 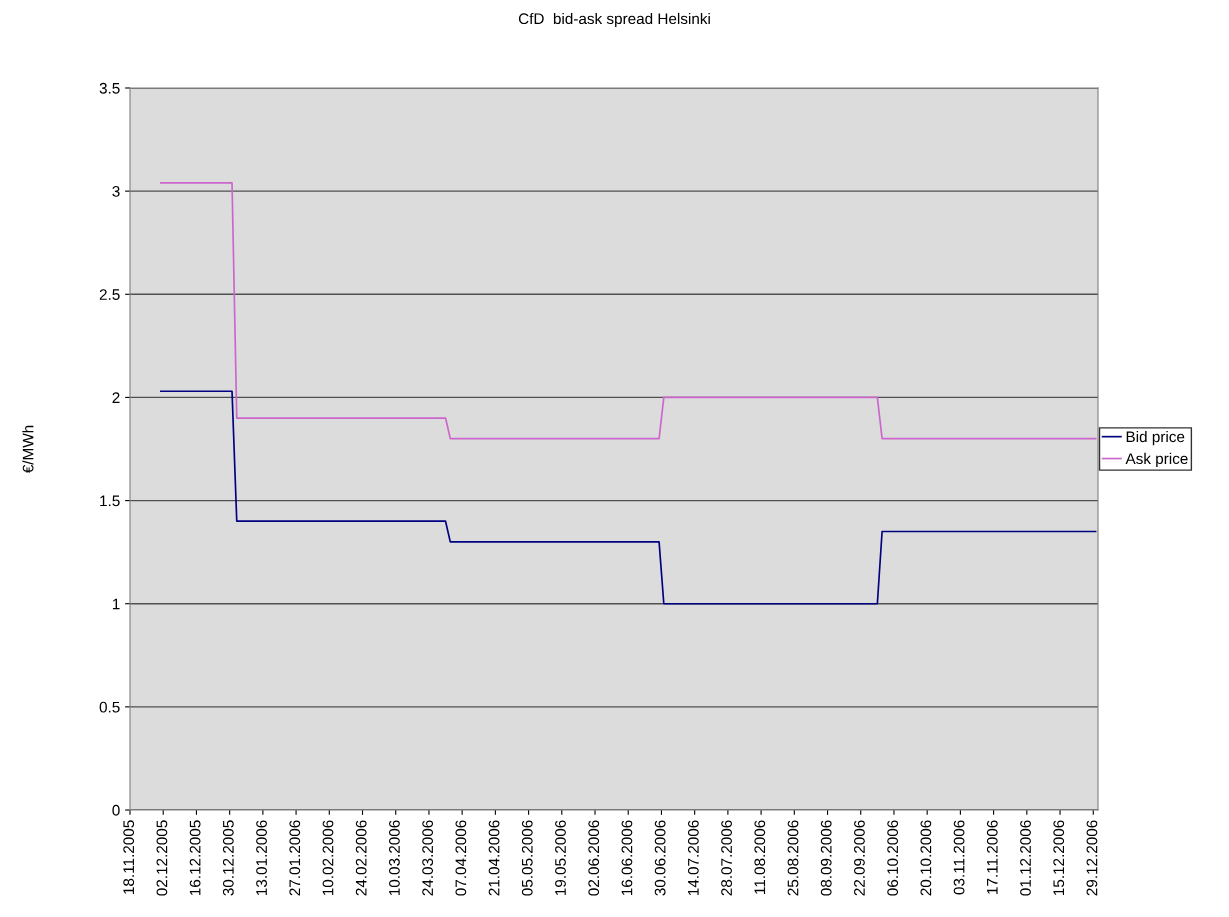 I want to click on x-tick-label: 19.05.2006, so click(x=560, y=858).